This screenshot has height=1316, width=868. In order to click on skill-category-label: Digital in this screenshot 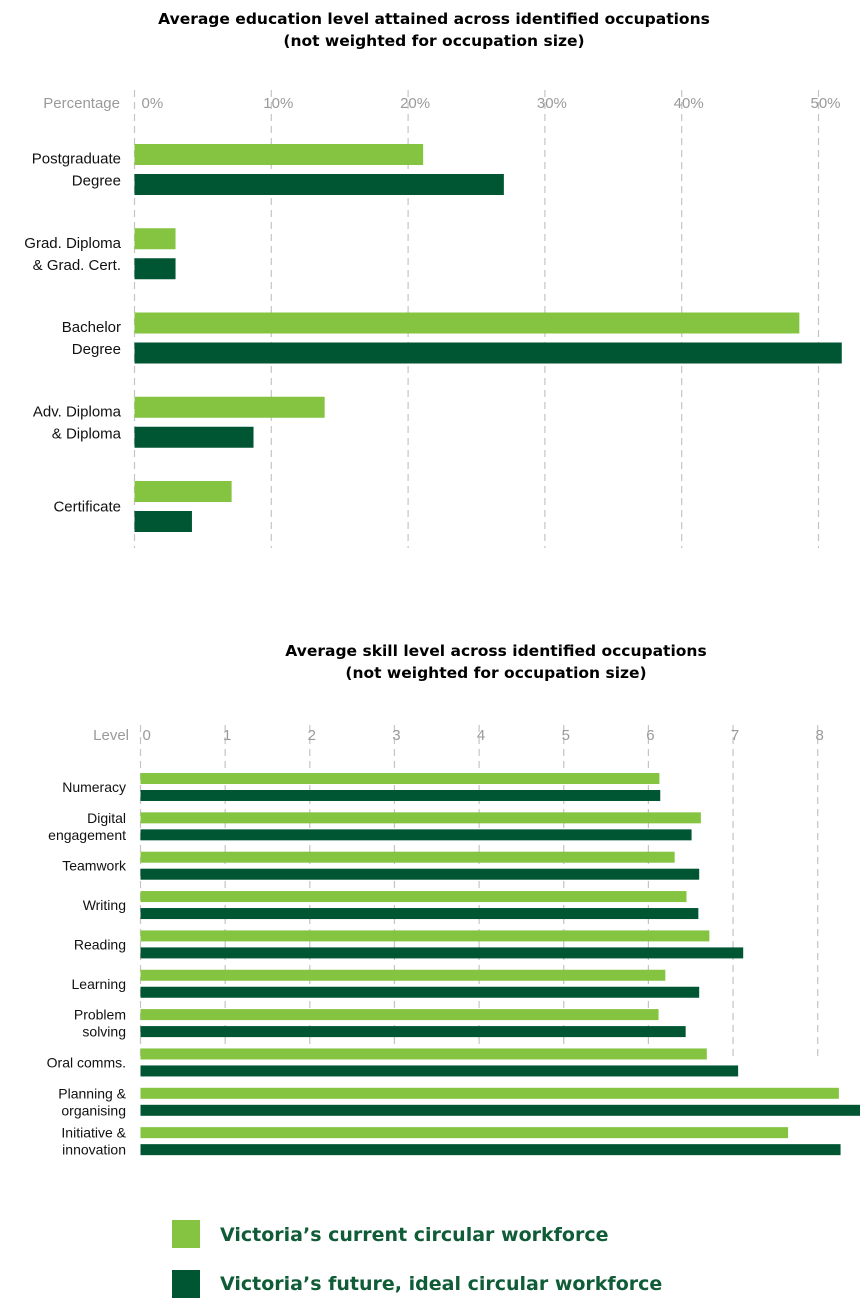, I will do `click(106, 818)`.